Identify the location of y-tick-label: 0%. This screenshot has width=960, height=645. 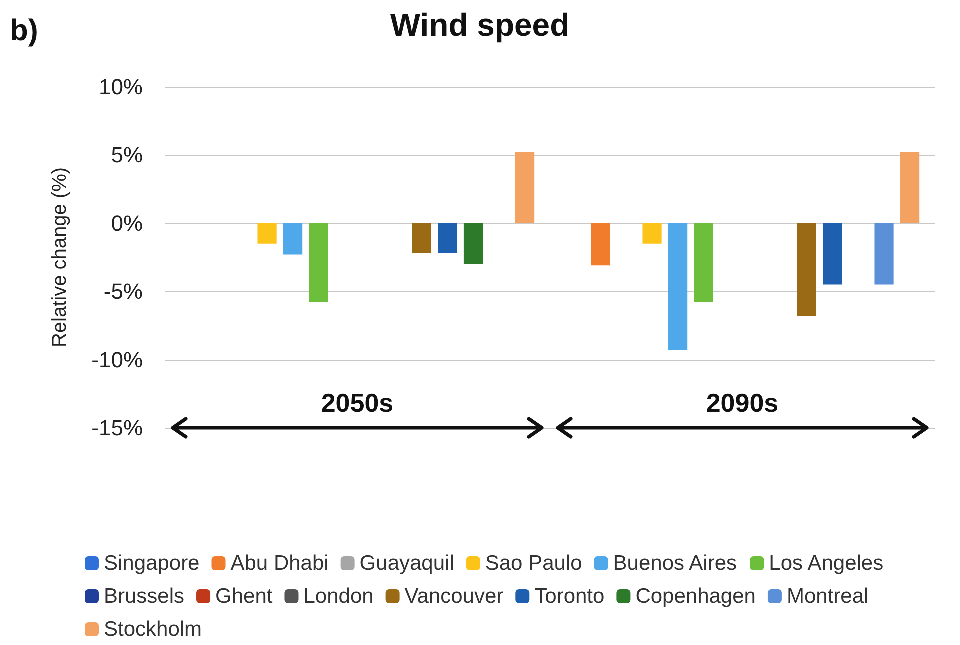
(127, 223).